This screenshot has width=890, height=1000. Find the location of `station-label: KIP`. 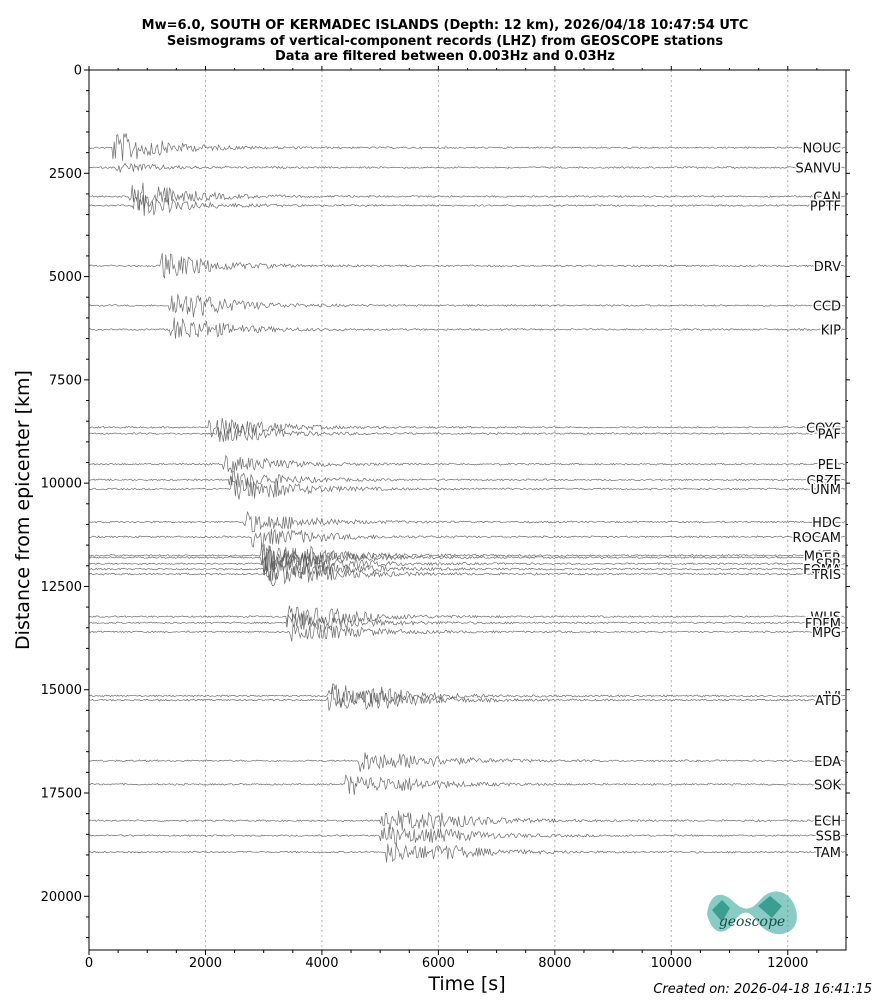

station-label: KIP is located at coordinates (831, 330).